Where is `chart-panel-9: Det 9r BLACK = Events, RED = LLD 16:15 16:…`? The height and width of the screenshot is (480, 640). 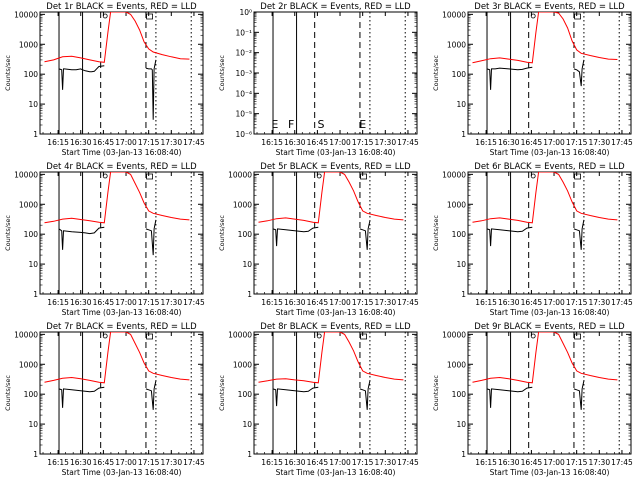 chart-panel-9: Det 9r BLACK = Events, RED = LLD 16:15 16:… is located at coordinates (532, 399).